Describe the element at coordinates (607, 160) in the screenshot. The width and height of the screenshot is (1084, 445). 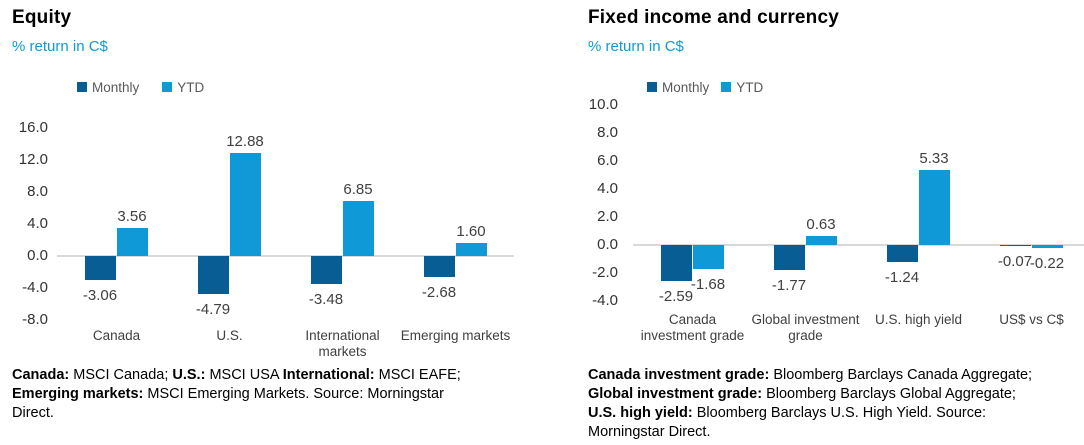
I see `y-tick-label: 6.0` at that location.